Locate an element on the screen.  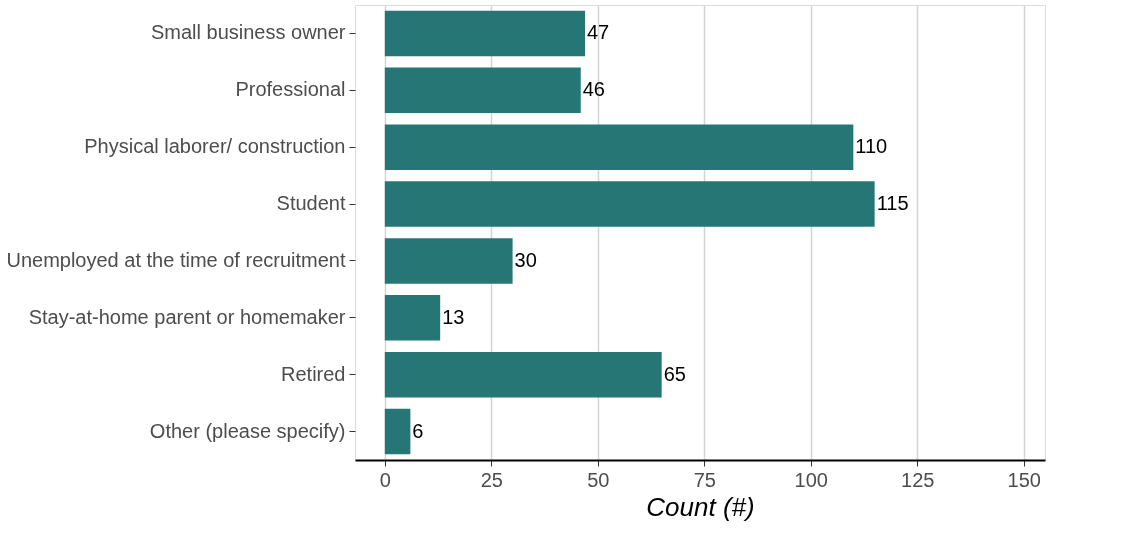
x-tick-label: 25 is located at coordinates (491, 479).